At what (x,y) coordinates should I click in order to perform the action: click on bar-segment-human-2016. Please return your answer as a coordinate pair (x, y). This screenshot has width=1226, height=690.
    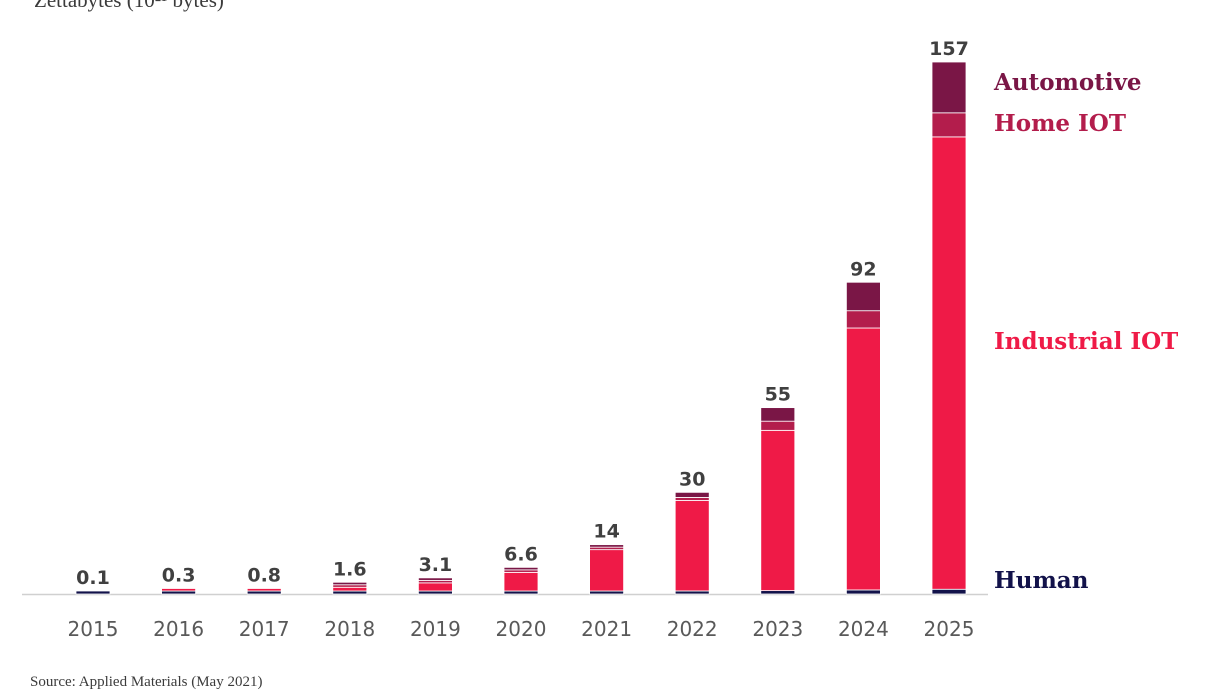
    Looking at the image, I should click on (179, 592).